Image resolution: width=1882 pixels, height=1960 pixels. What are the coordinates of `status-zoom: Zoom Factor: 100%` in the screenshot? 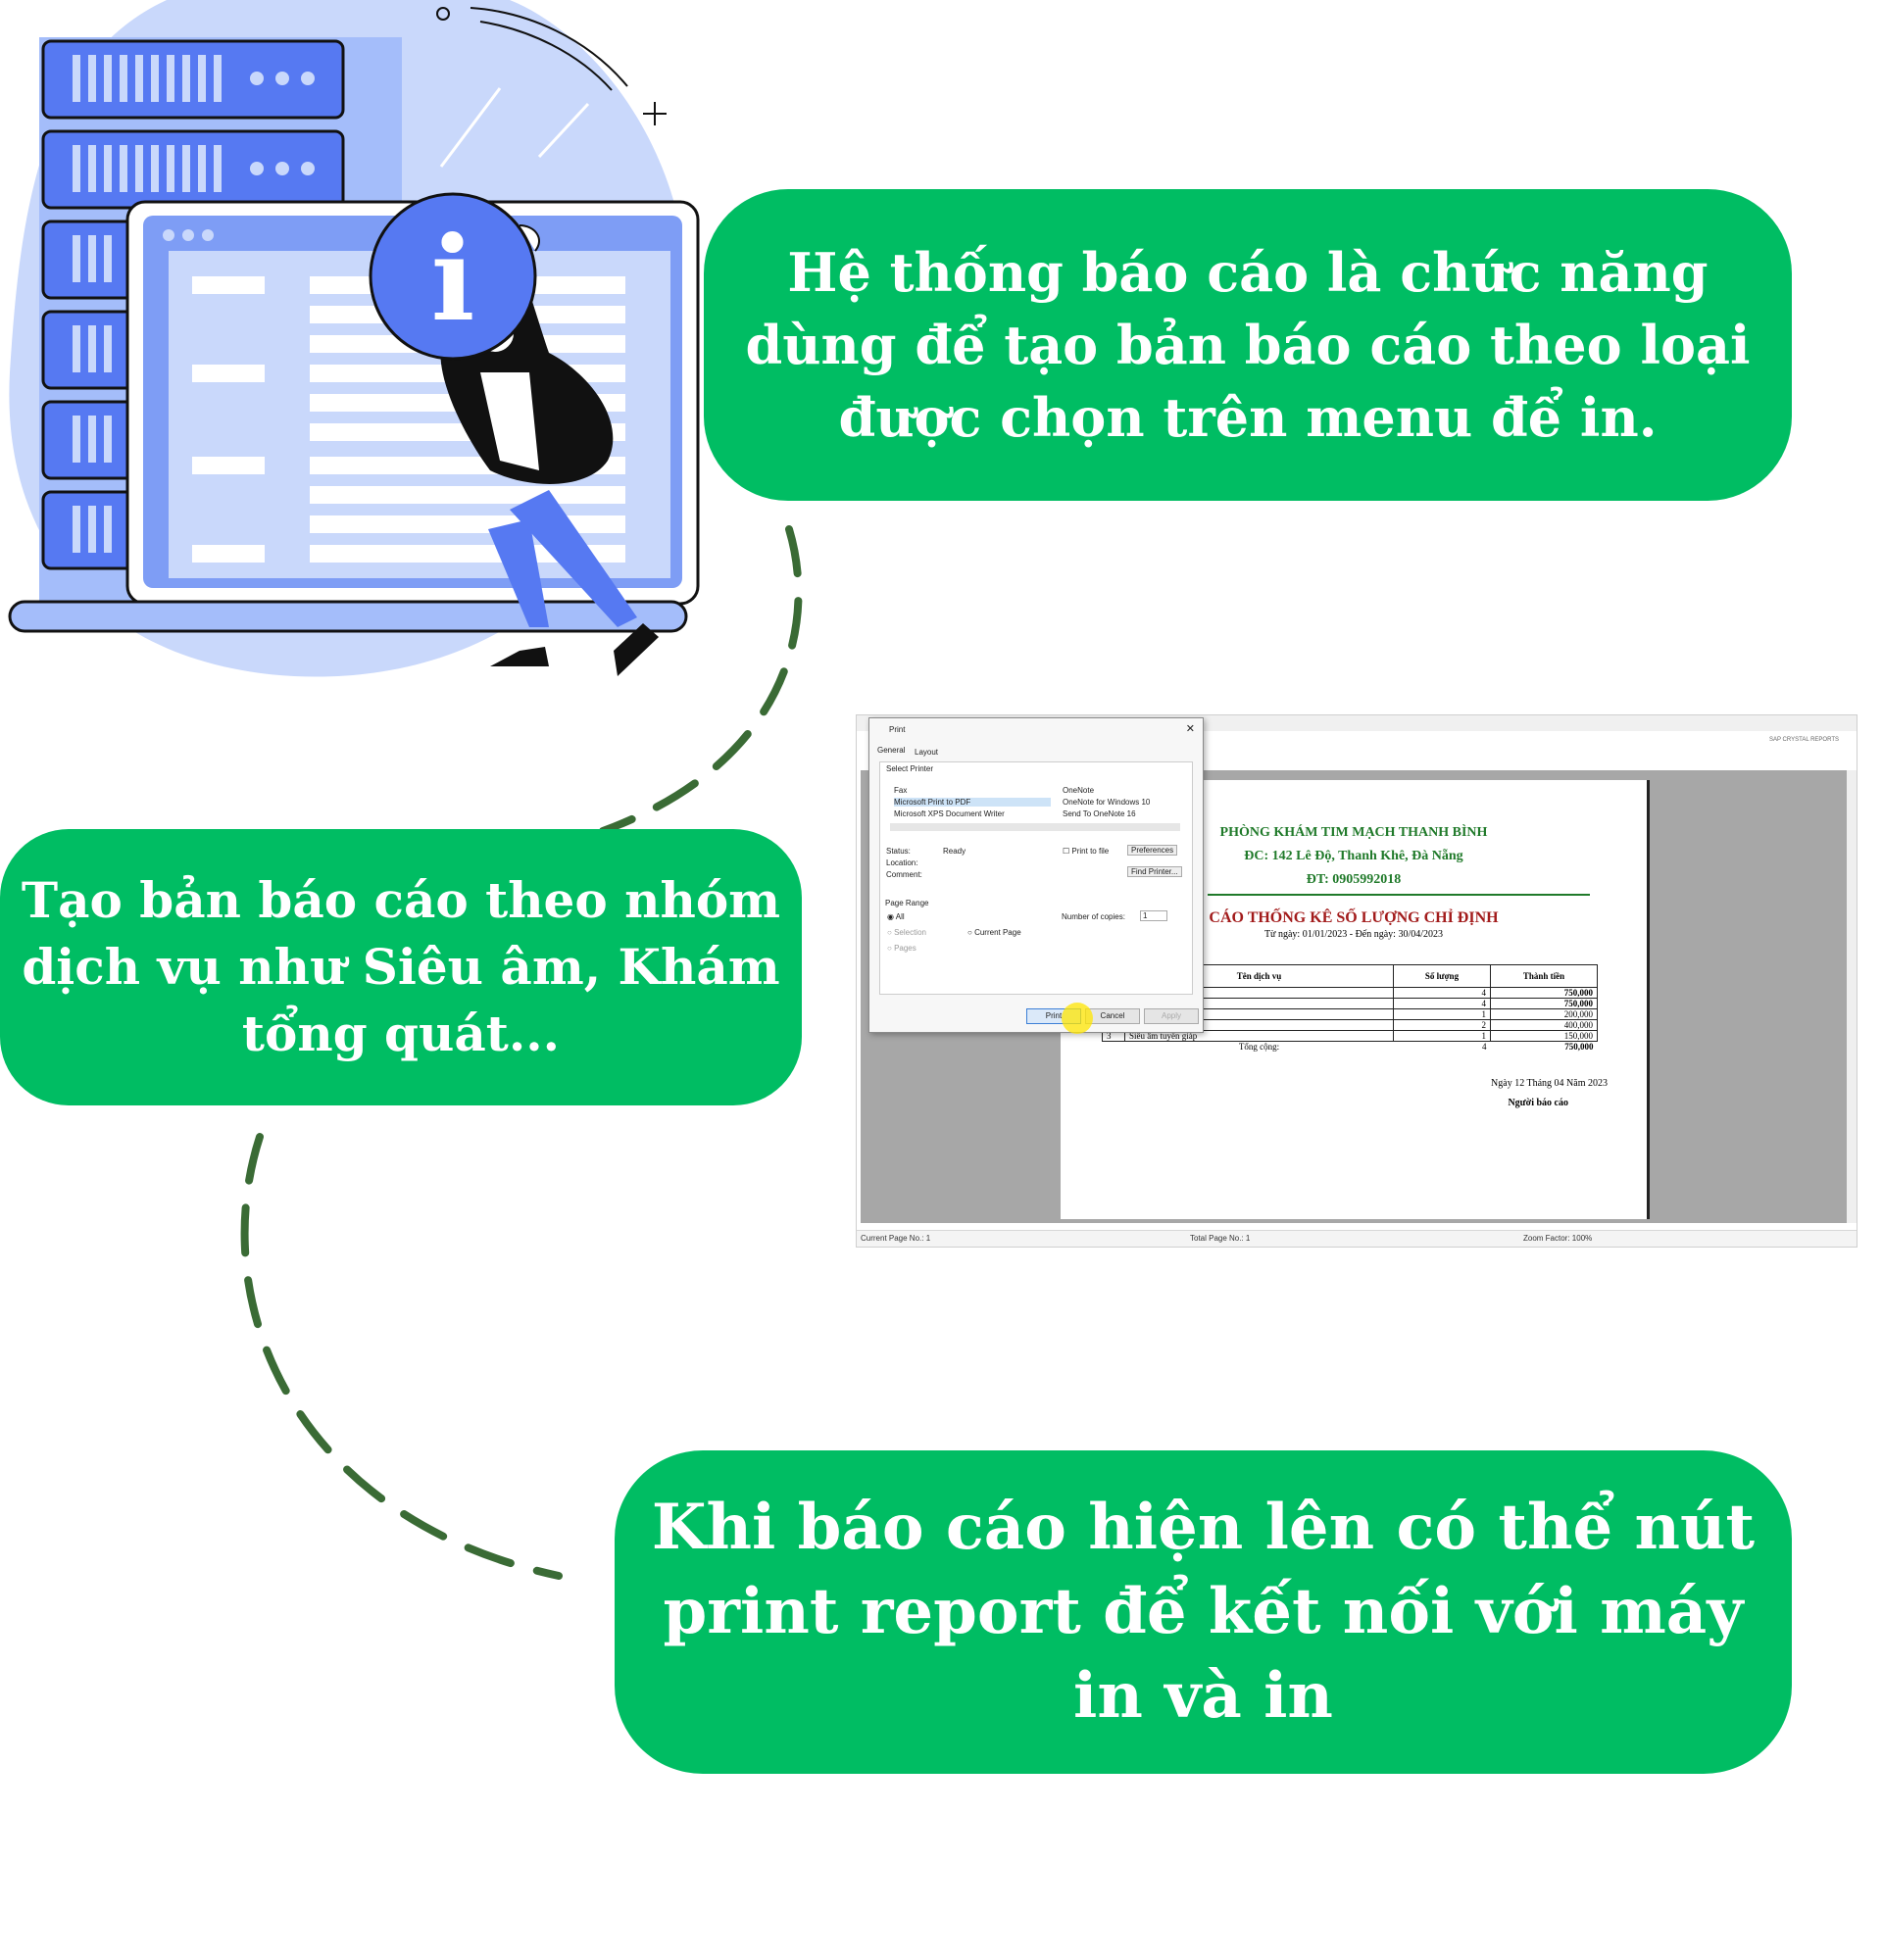 It's located at (1558, 1238).